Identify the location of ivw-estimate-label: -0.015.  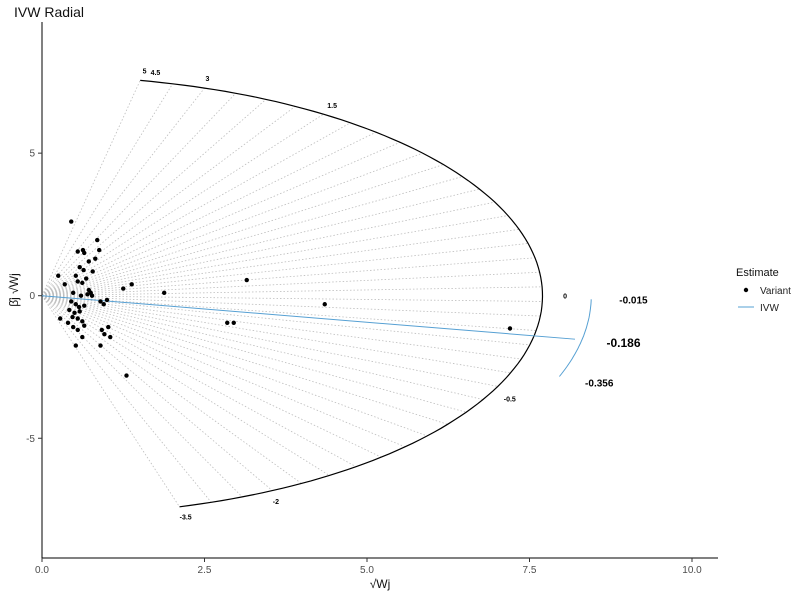
(633, 301).